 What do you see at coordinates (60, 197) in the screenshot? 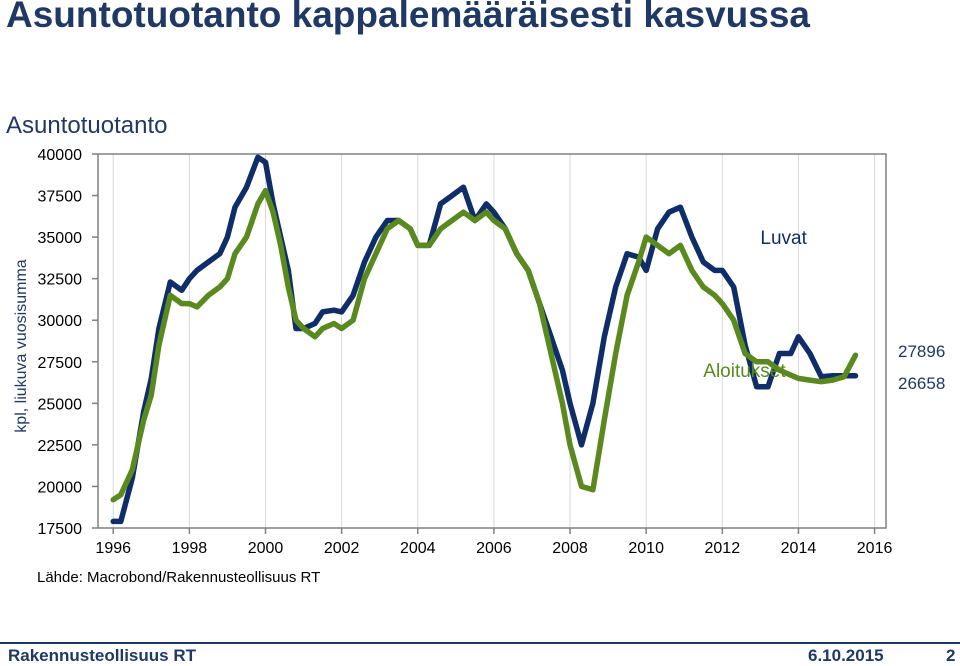
I see `y-tick-label: 37500` at bounding box center [60, 197].